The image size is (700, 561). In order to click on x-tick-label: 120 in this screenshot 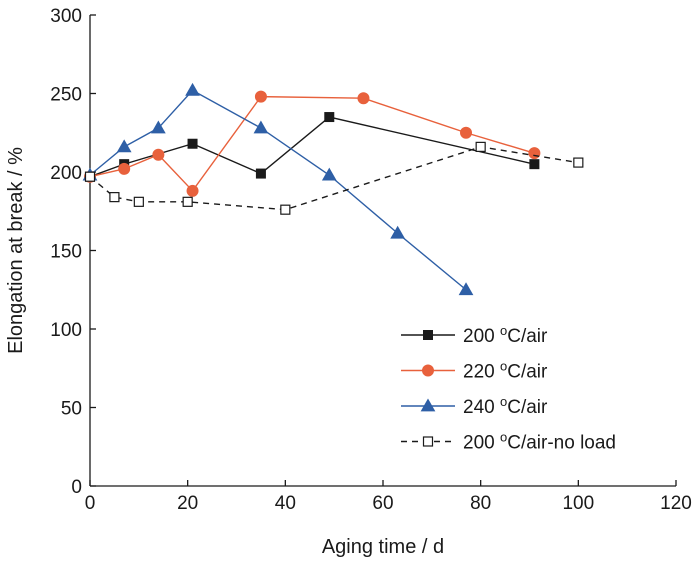, I will do `click(676, 503)`.